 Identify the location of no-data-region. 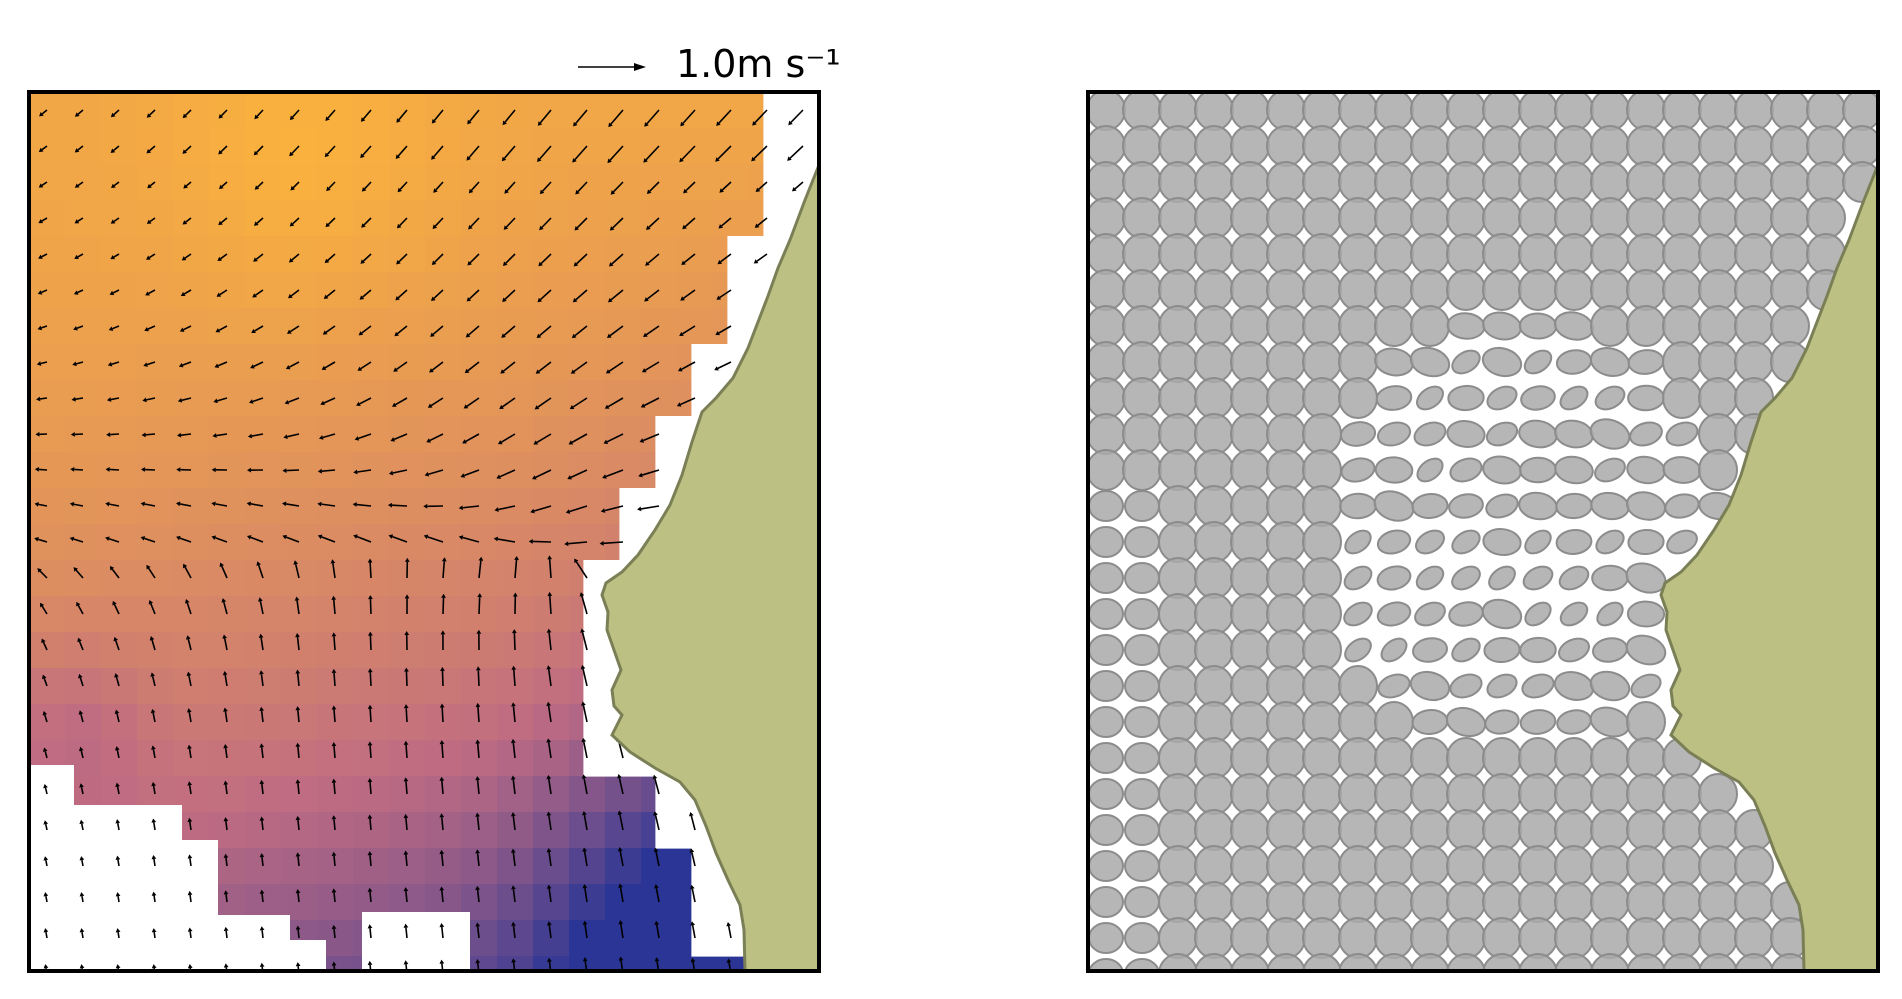
(416, 941).